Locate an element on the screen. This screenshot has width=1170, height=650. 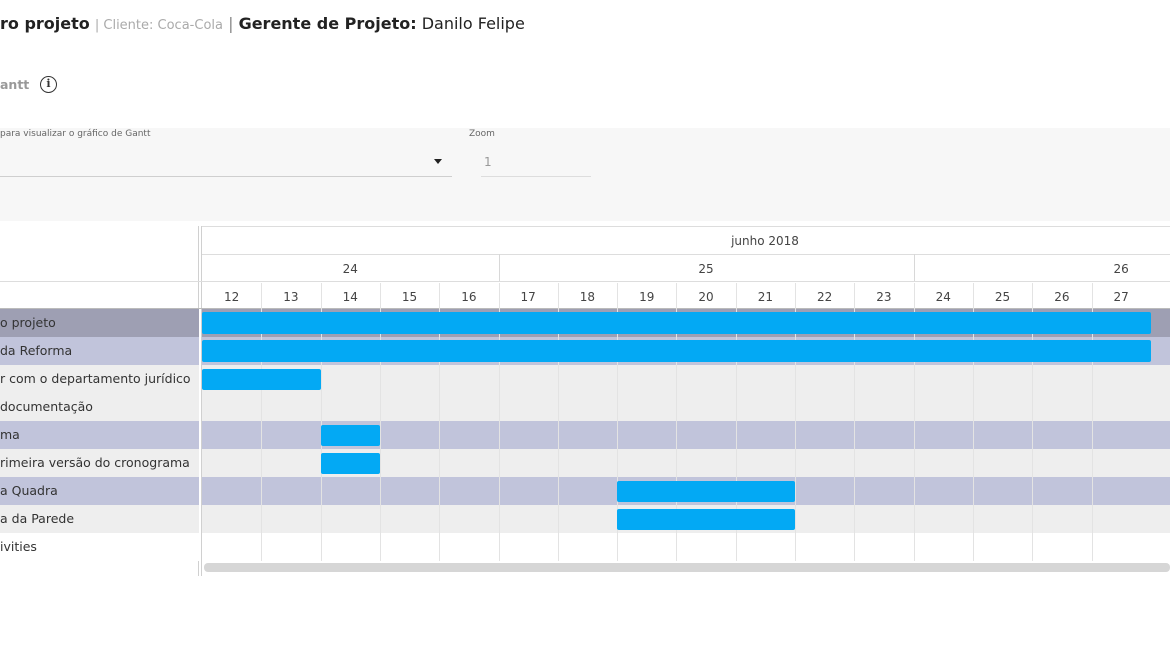
task-label: da Reforma is located at coordinates (99, 351).